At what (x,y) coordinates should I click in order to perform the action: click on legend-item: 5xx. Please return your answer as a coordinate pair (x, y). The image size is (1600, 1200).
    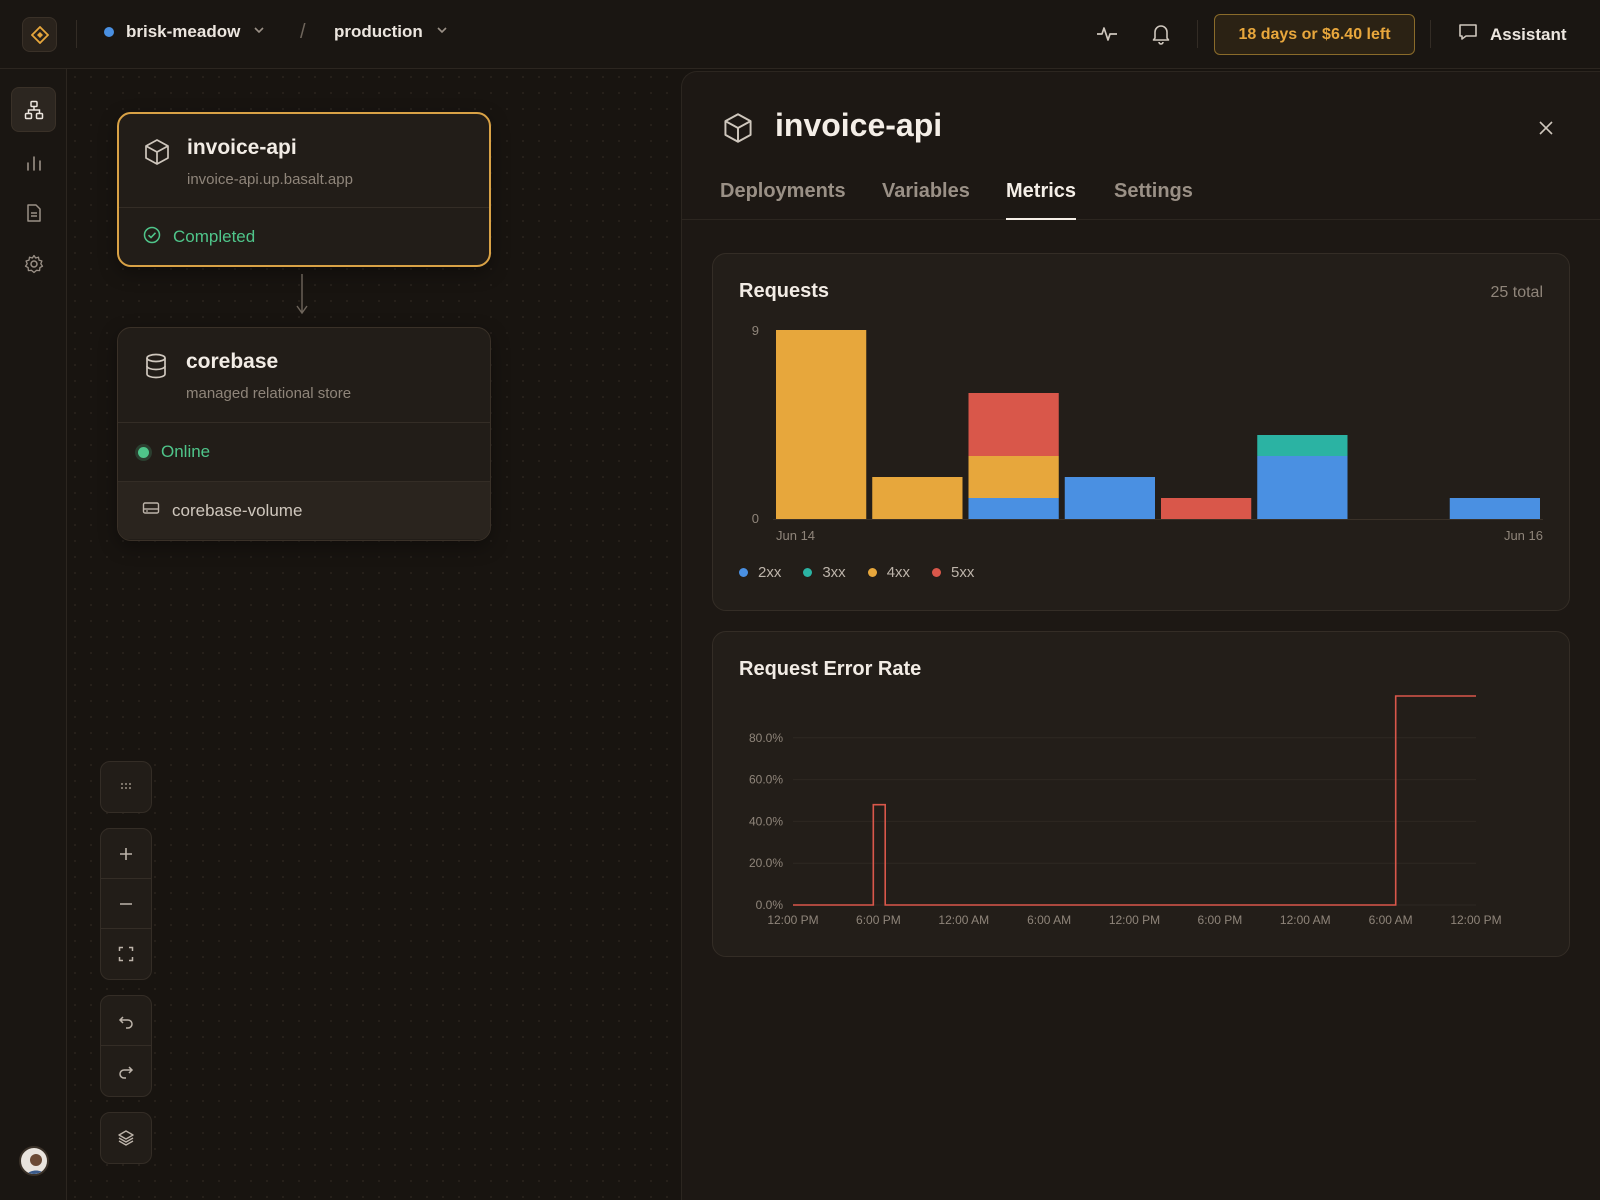
    Looking at the image, I should click on (953, 572).